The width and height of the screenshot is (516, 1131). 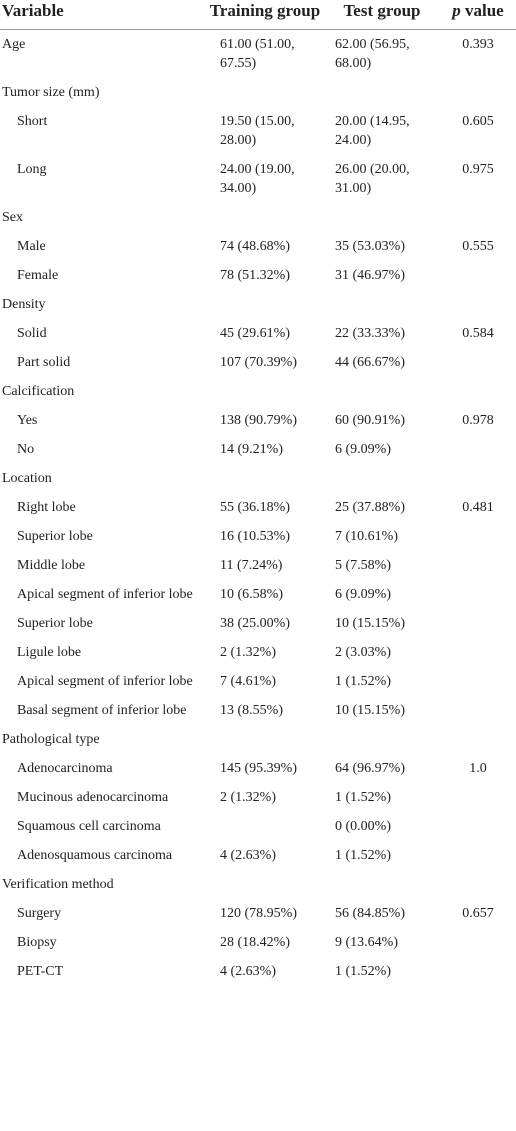 I want to click on variable-cell: No, so click(x=26, y=449).